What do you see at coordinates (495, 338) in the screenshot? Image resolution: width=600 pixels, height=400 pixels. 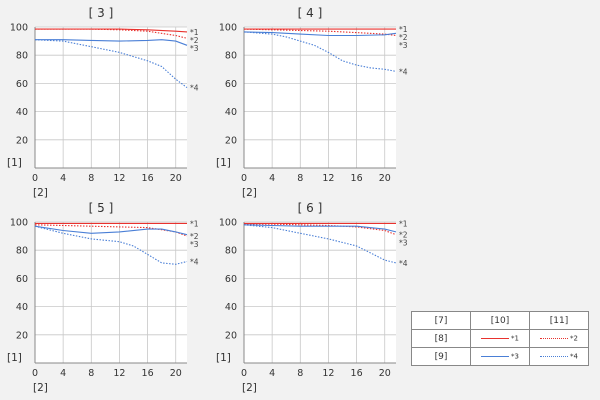 I see `legend-solid-red-swatch` at bounding box center [495, 338].